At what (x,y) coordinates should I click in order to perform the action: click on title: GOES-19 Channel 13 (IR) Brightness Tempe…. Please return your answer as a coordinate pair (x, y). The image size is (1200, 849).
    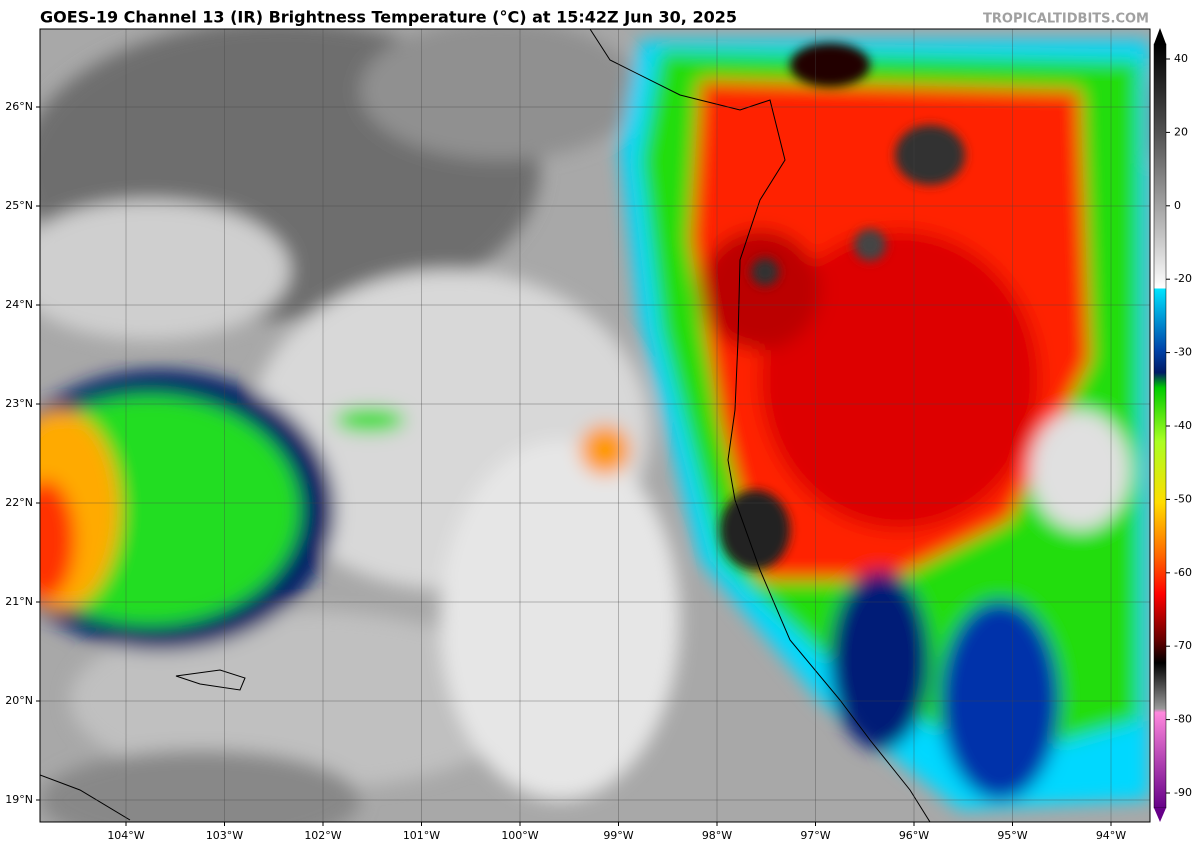
    Looking at the image, I should click on (388, 17).